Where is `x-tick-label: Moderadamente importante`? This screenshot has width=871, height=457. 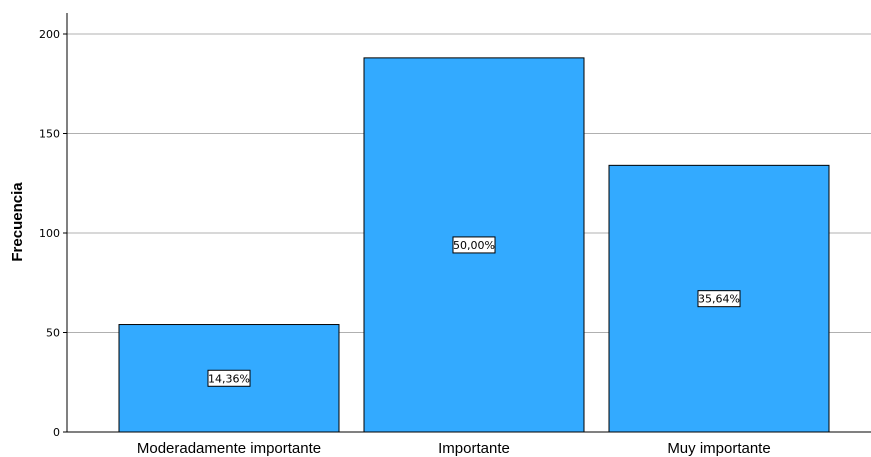 x-tick-label: Moderadamente importante is located at coordinates (229, 448).